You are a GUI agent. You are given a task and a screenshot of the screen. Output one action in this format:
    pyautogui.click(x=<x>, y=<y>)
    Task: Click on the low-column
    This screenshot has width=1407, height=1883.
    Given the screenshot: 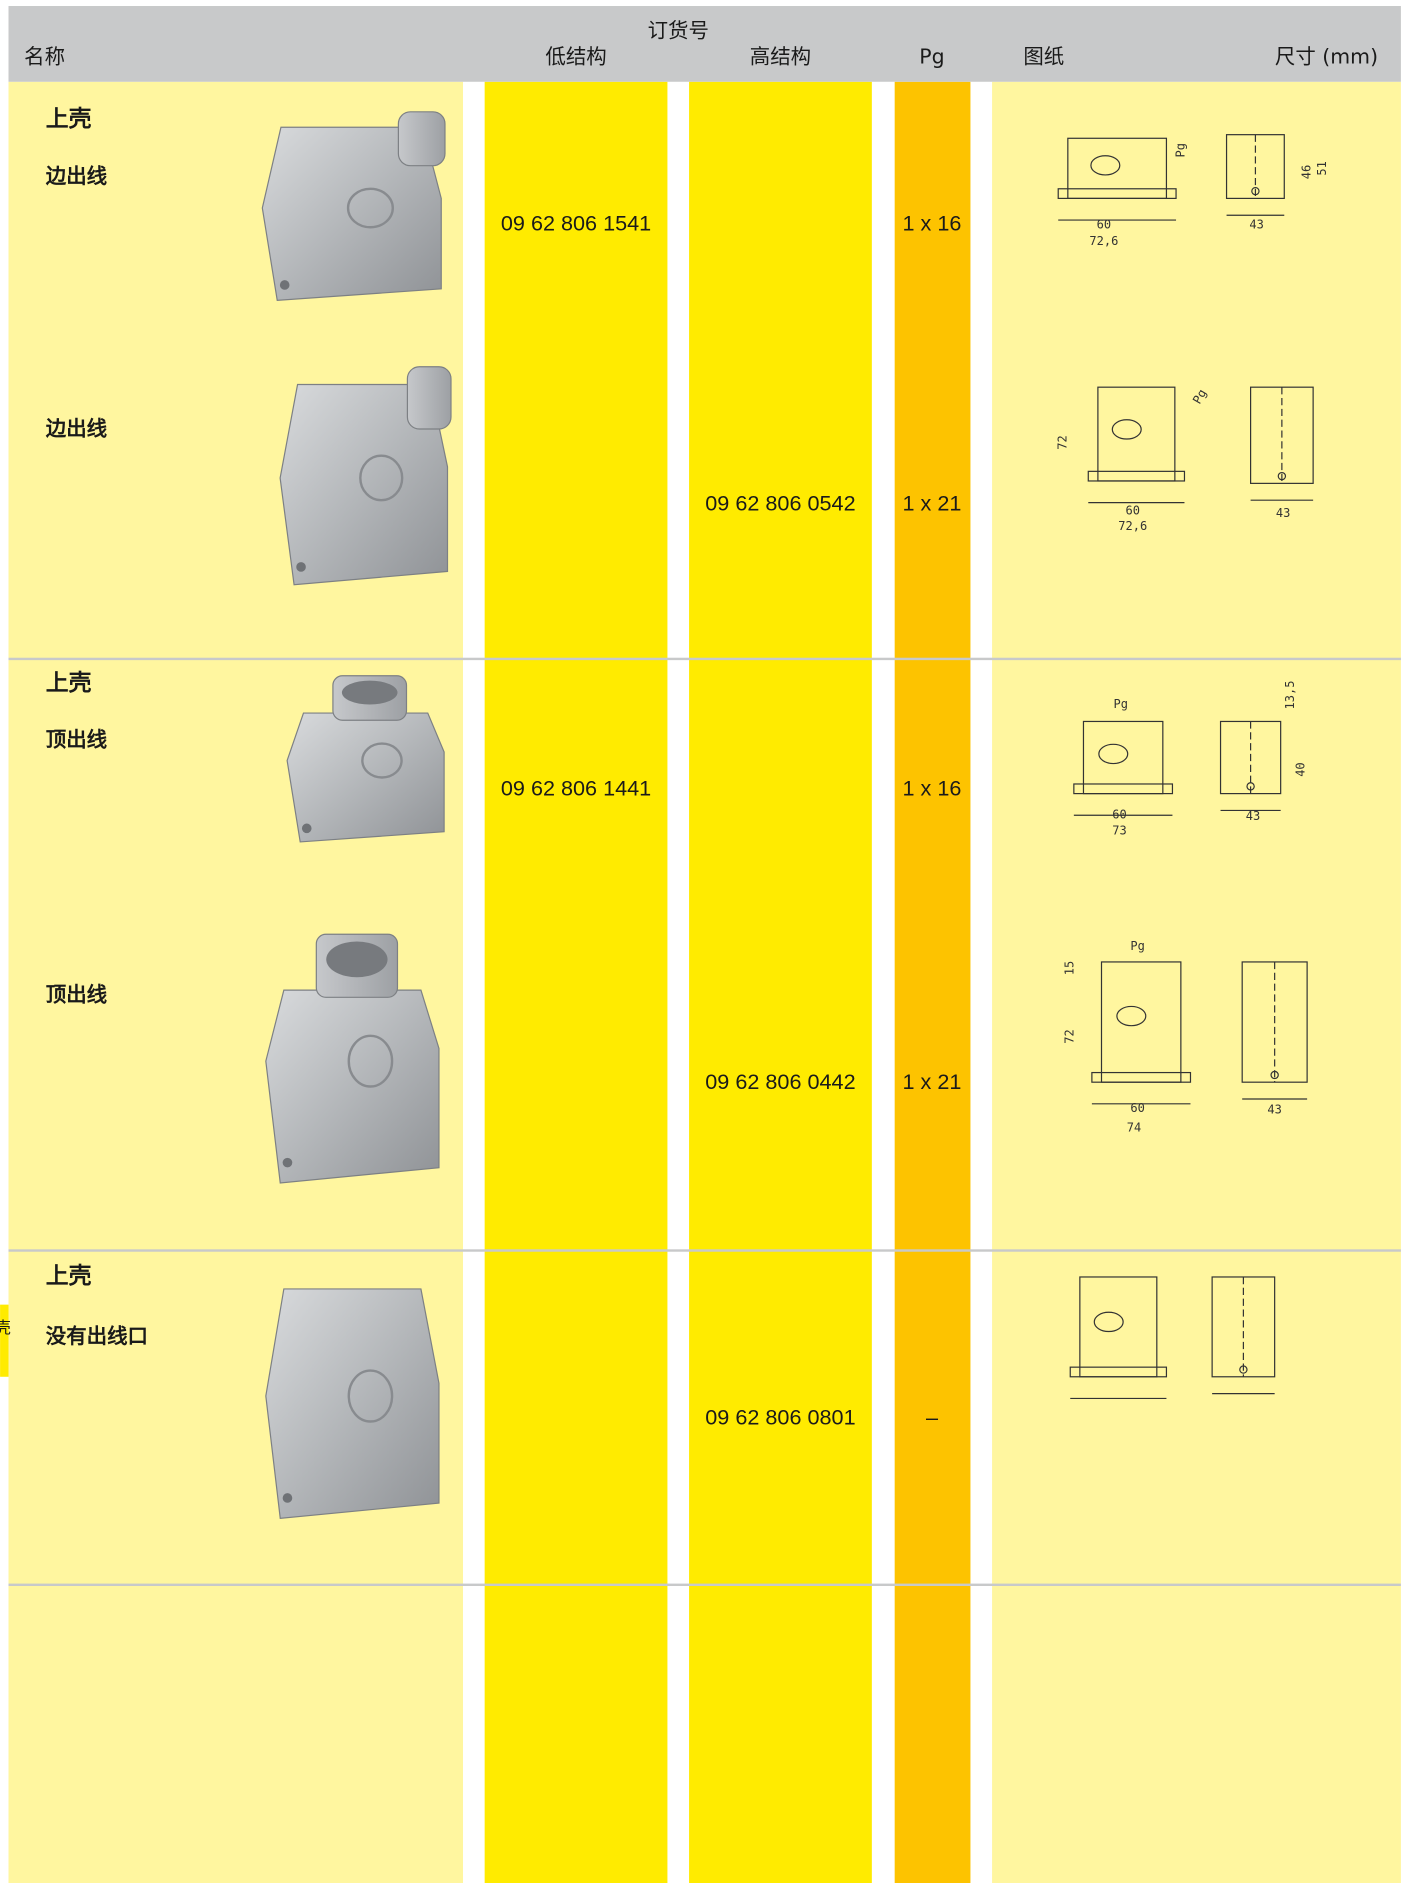 What is the action you would take?
    pyautogui.click(x=576, y=982)
    